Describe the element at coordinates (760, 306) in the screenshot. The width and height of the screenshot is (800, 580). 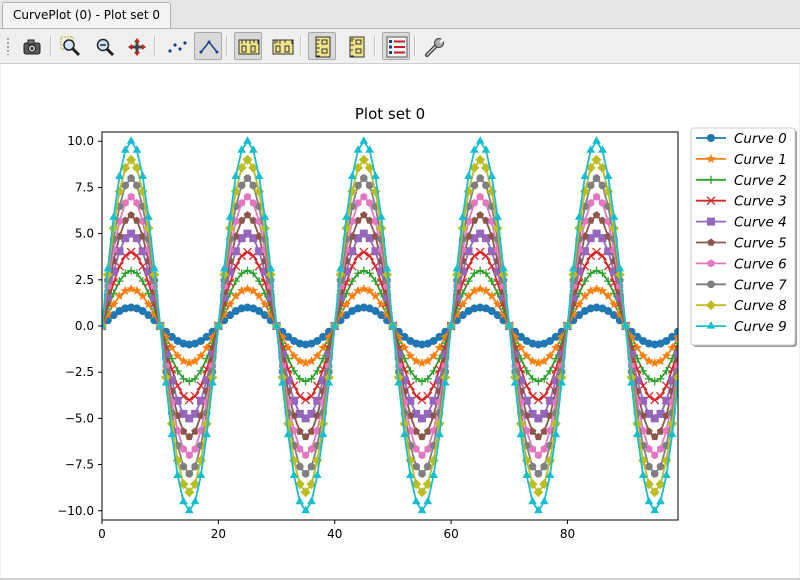
I see `legend-label: Curve 8` at that location.